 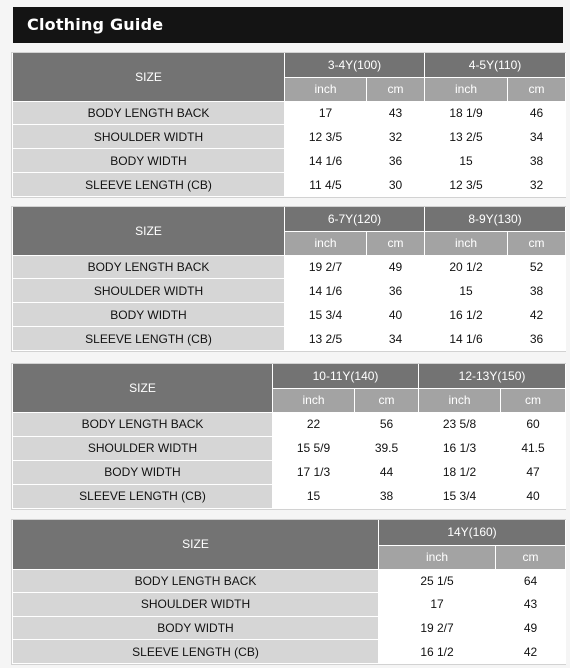 What do you see at coordinates (536, 267) in the screenshot?
I see `value-cell: 52` at bounding box center [536, 267].